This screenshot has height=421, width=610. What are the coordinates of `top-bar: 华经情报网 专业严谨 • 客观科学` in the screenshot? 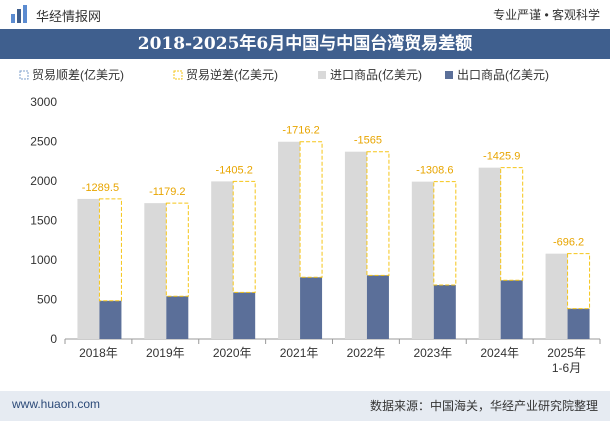 It's located at (305, 14).